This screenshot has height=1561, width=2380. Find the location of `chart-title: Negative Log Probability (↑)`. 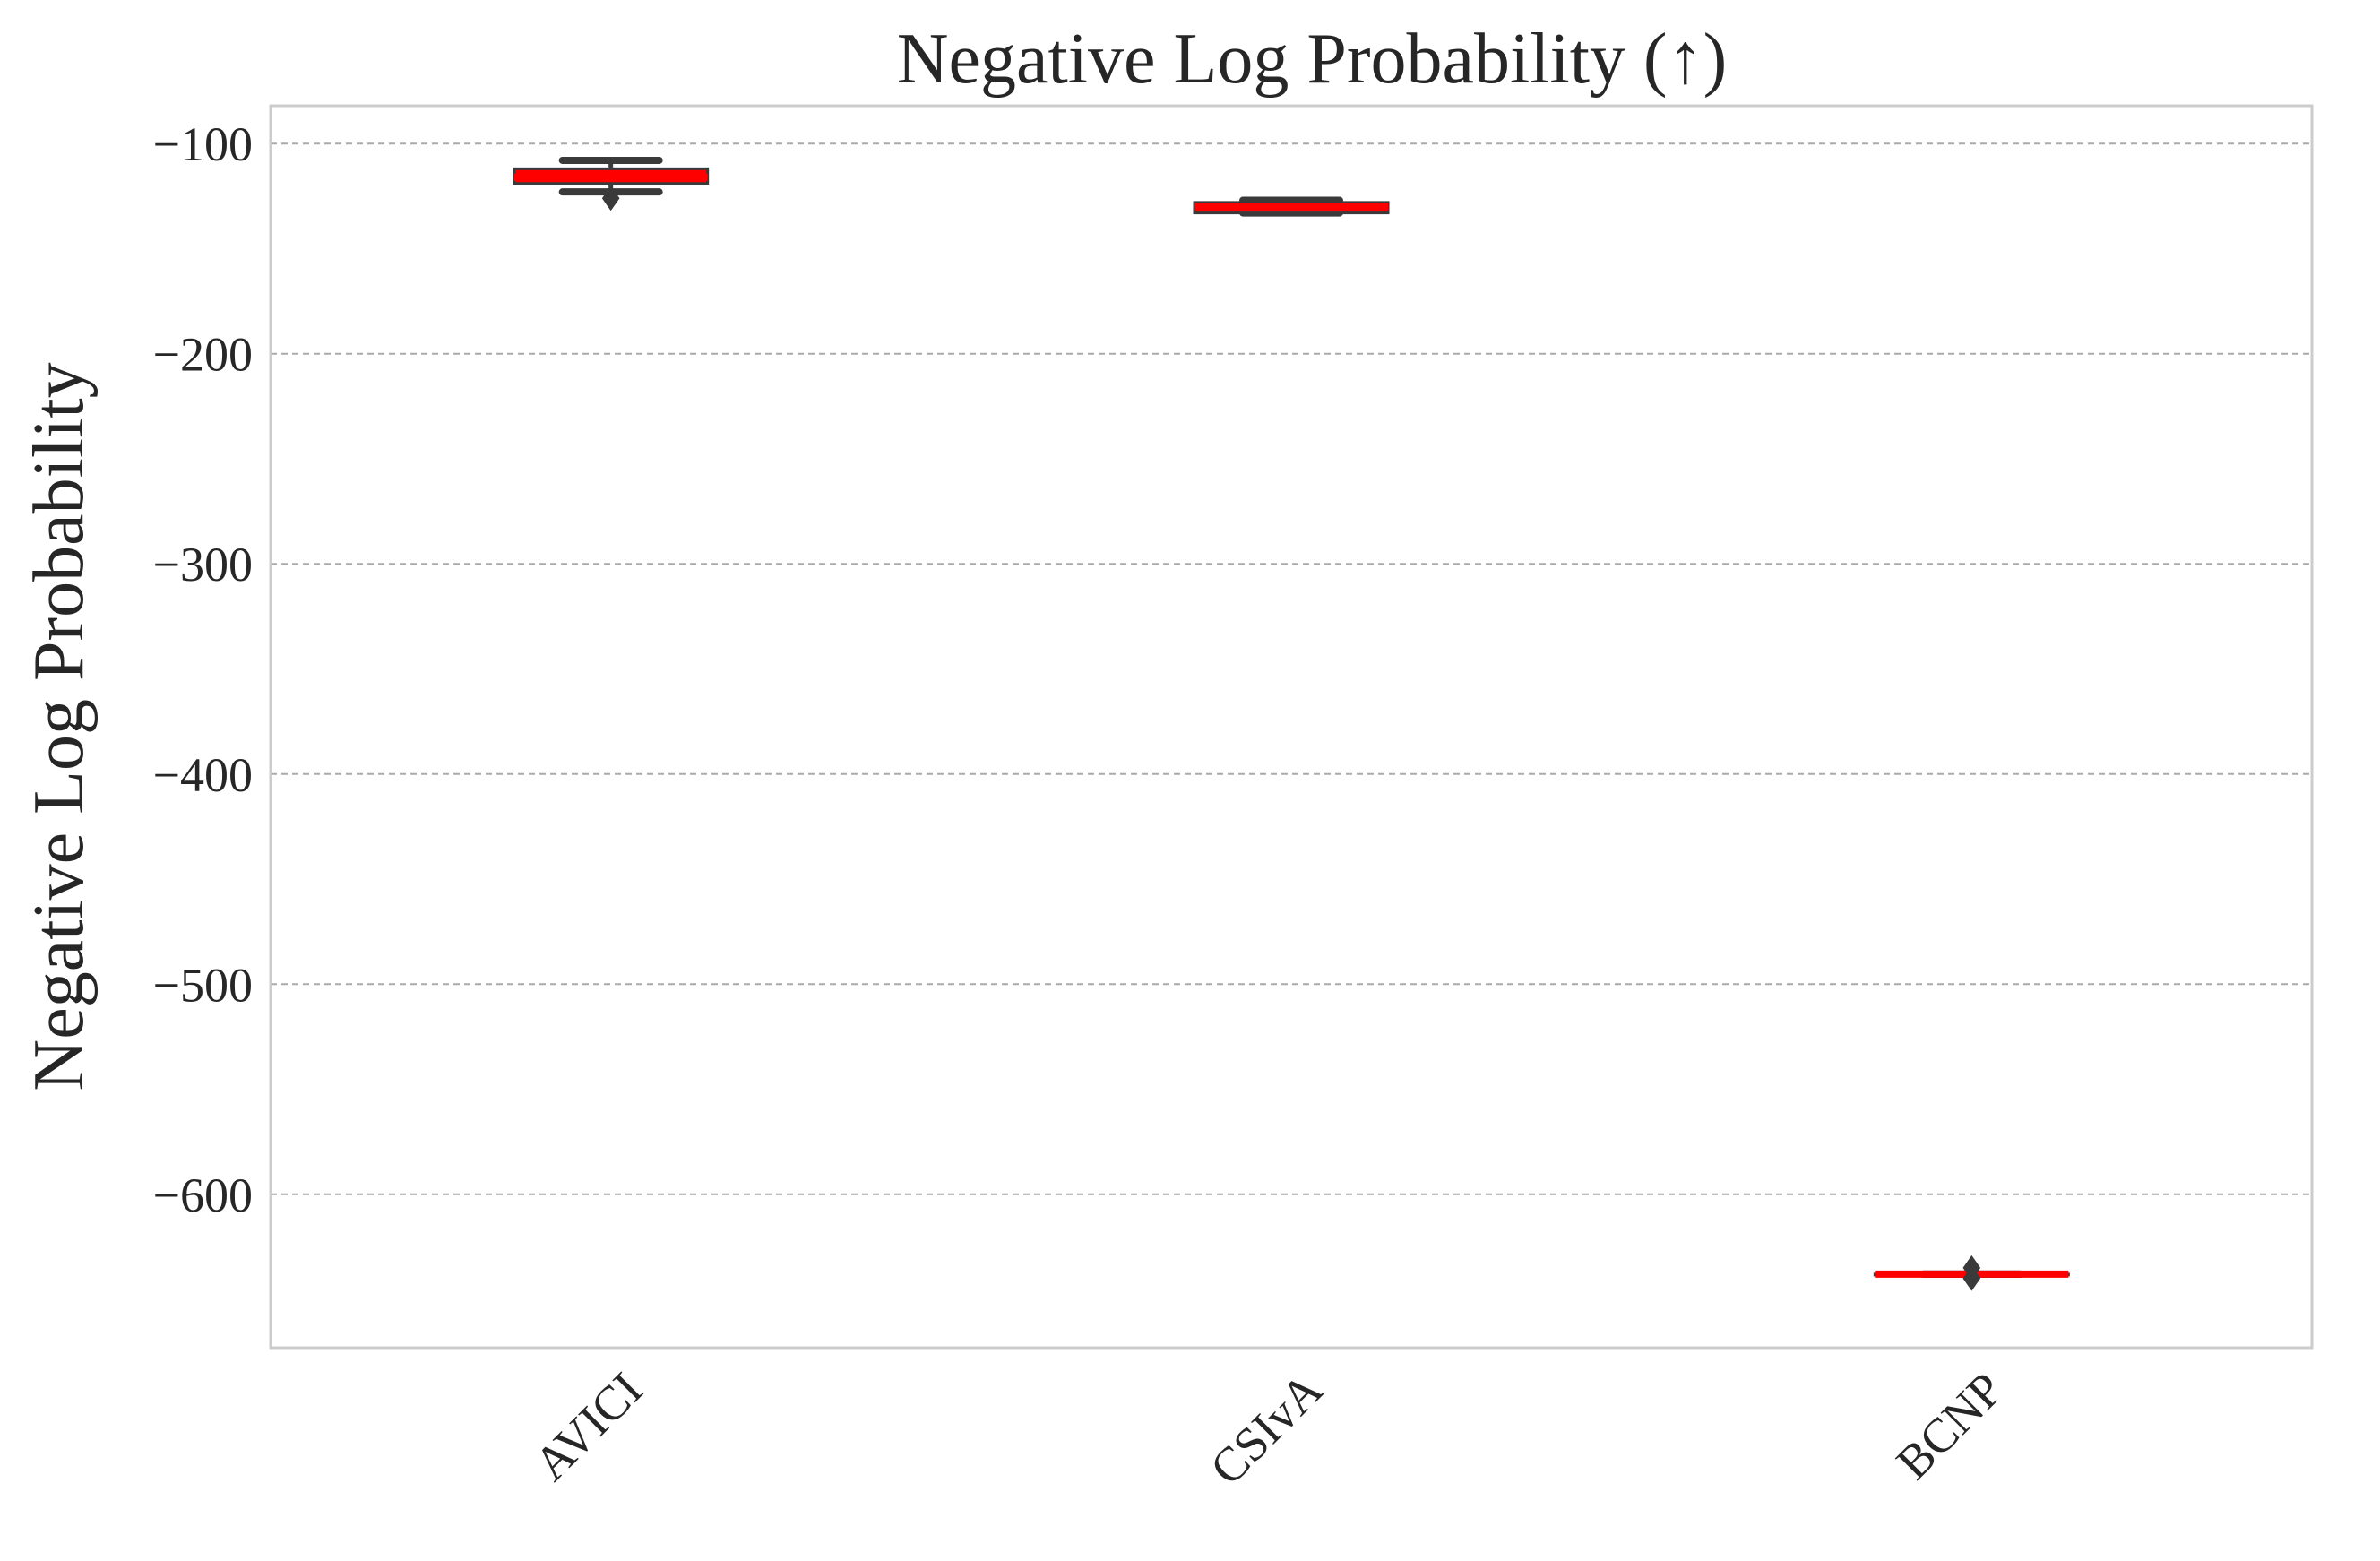

chart-title: Negative Log Probability (↑) is located at coordinates (1312, 60).